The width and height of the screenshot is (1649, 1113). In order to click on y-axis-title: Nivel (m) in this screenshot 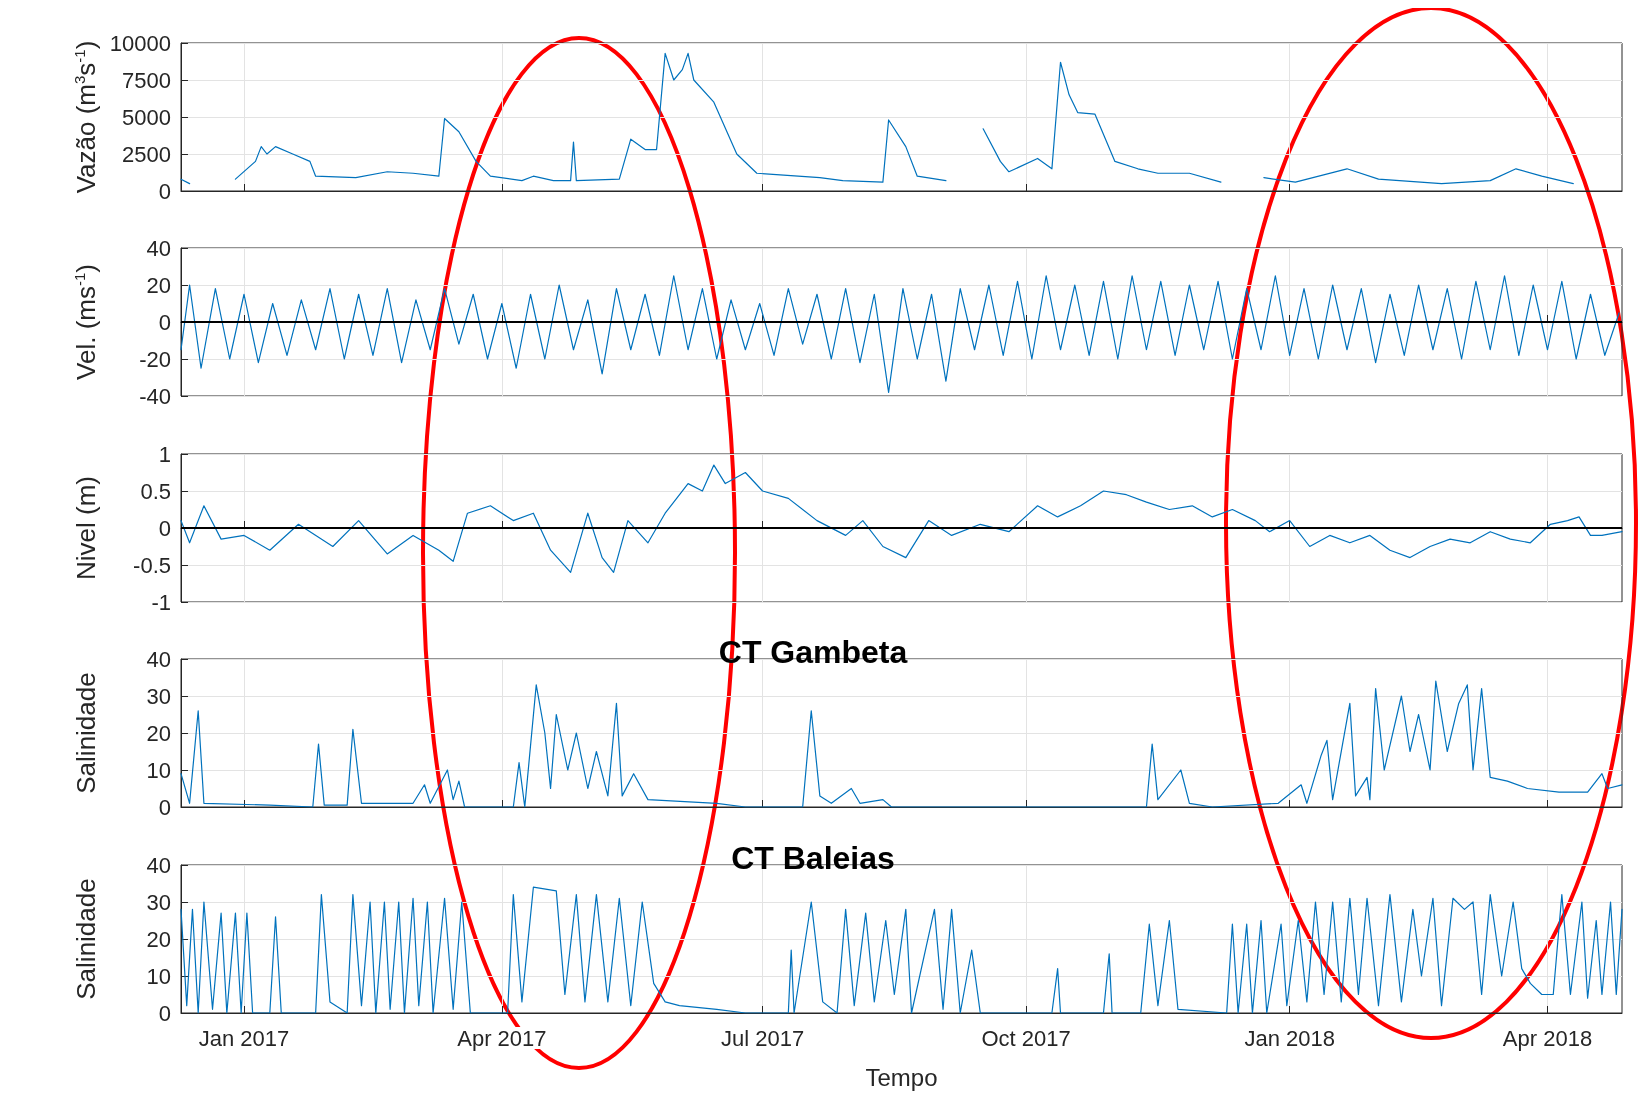, I will do `click(86, 528)`.